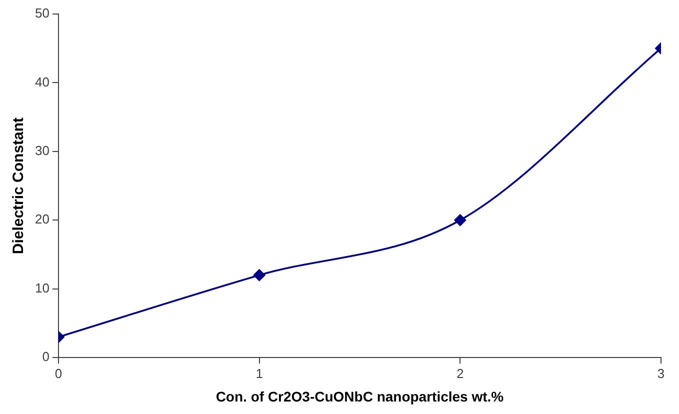  What do you see at coordinates (58, 373) in the screenshot?
I see `x-tick-label: 0` at bounding box center [58, 373].